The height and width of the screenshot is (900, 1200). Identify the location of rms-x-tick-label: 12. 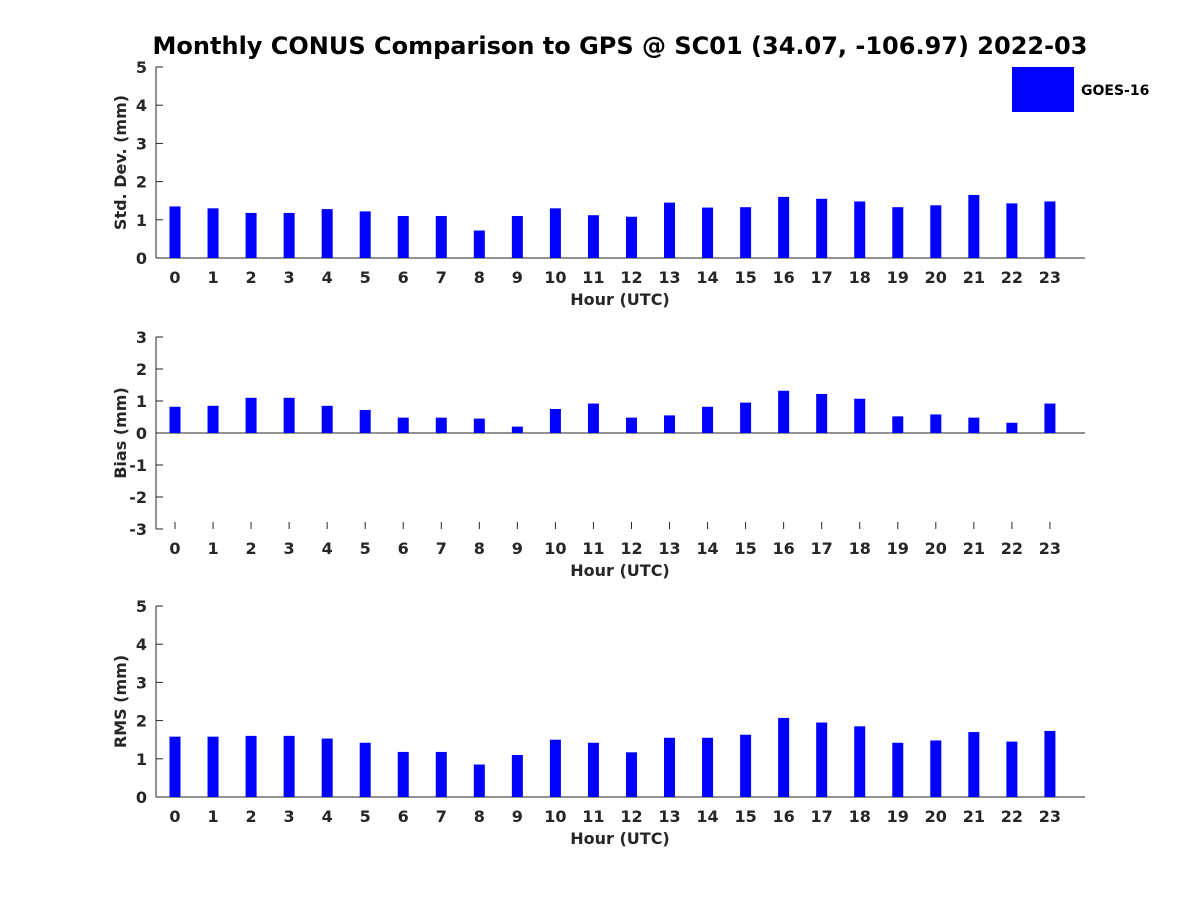
(631, 816).